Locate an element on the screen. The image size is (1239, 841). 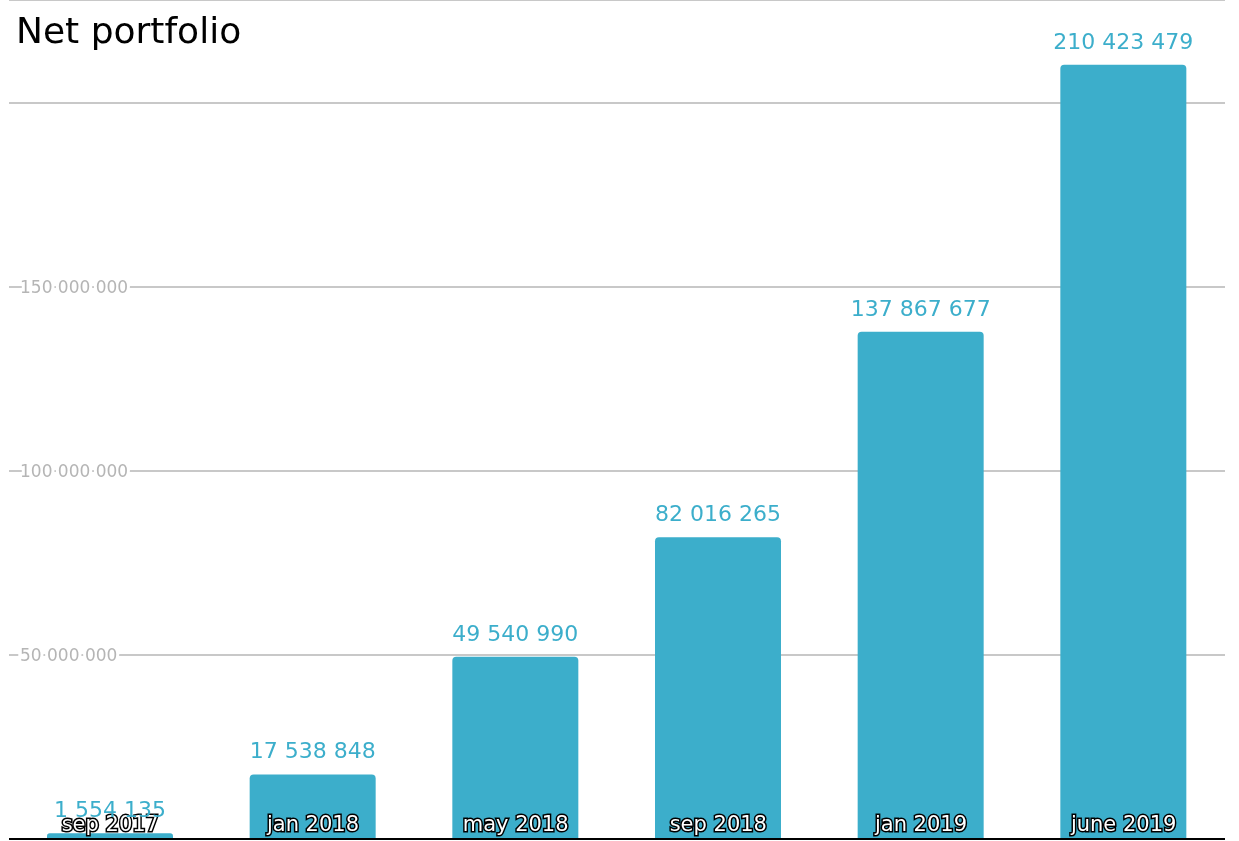
chart-title: Net portfolio is located at coordinates (129, 30).